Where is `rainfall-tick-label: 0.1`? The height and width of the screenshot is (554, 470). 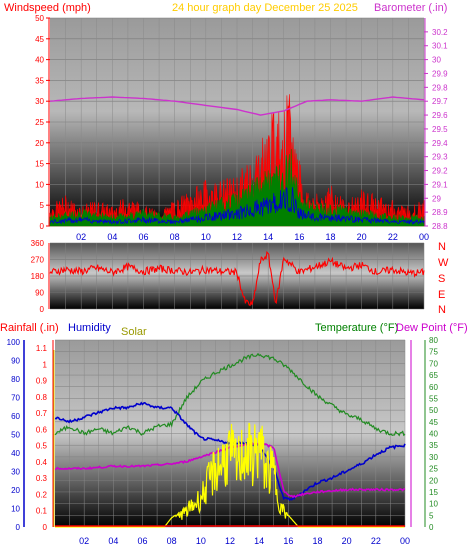
rainfall-tick-label: 0.1 is located at coordinates (42, 511).